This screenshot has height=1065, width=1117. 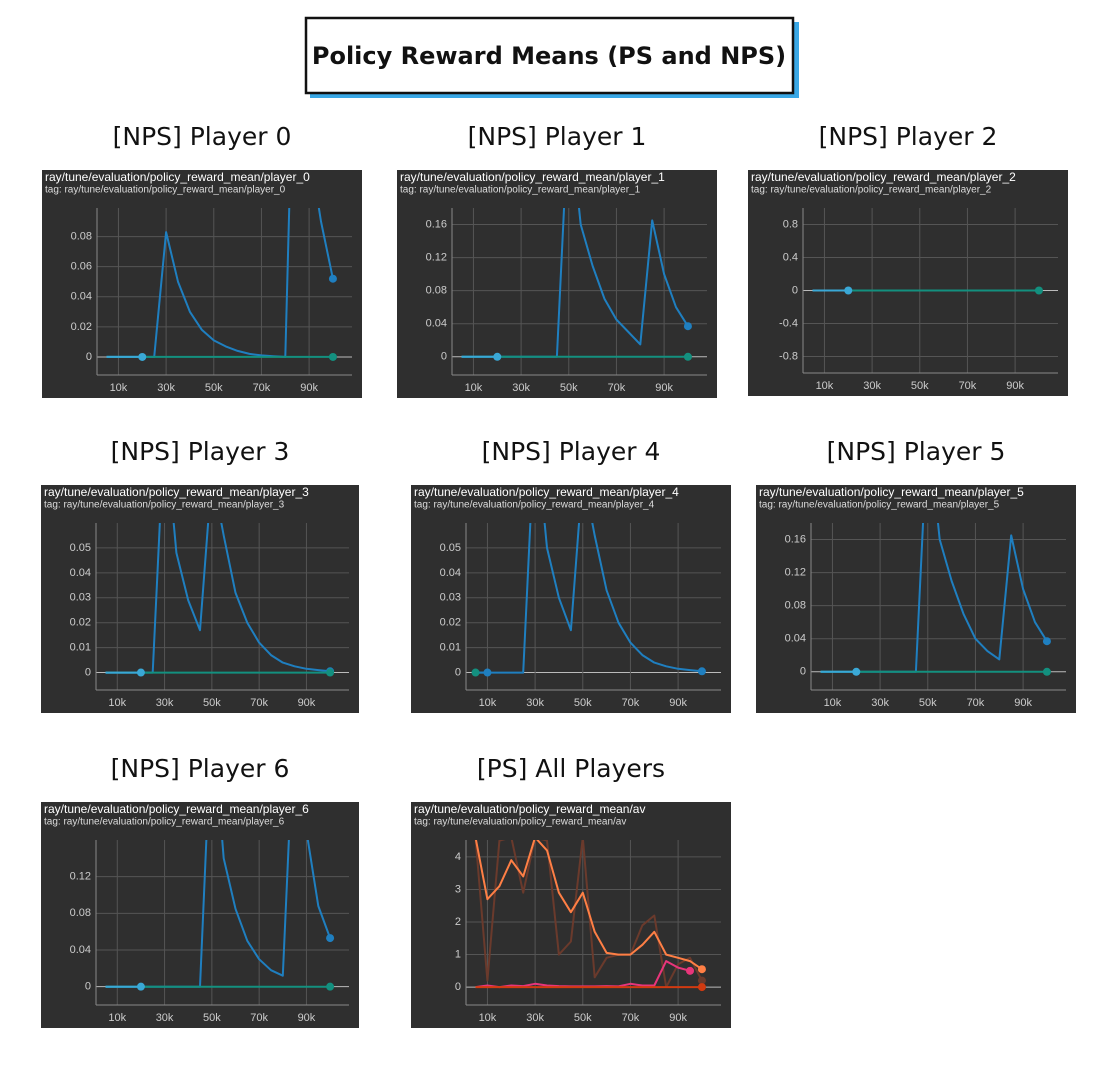 What do you see at coordinates (790, 224) in the screenshot?
I see `y-tick-label: 0.8` at bounding box center [790, 224].